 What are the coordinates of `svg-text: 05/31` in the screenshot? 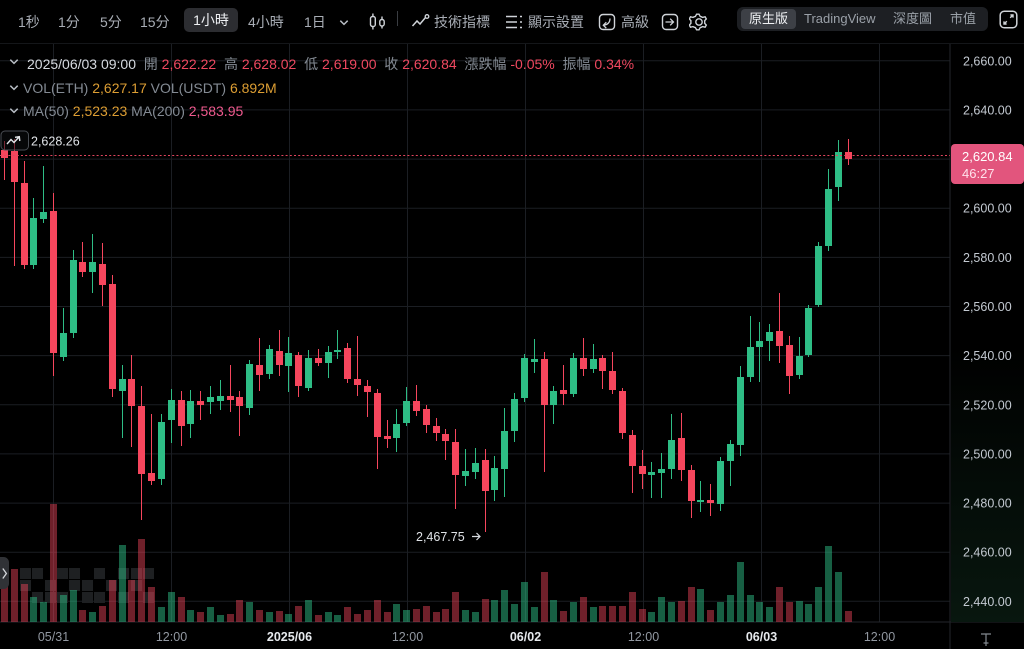 It's located at (53, 637).